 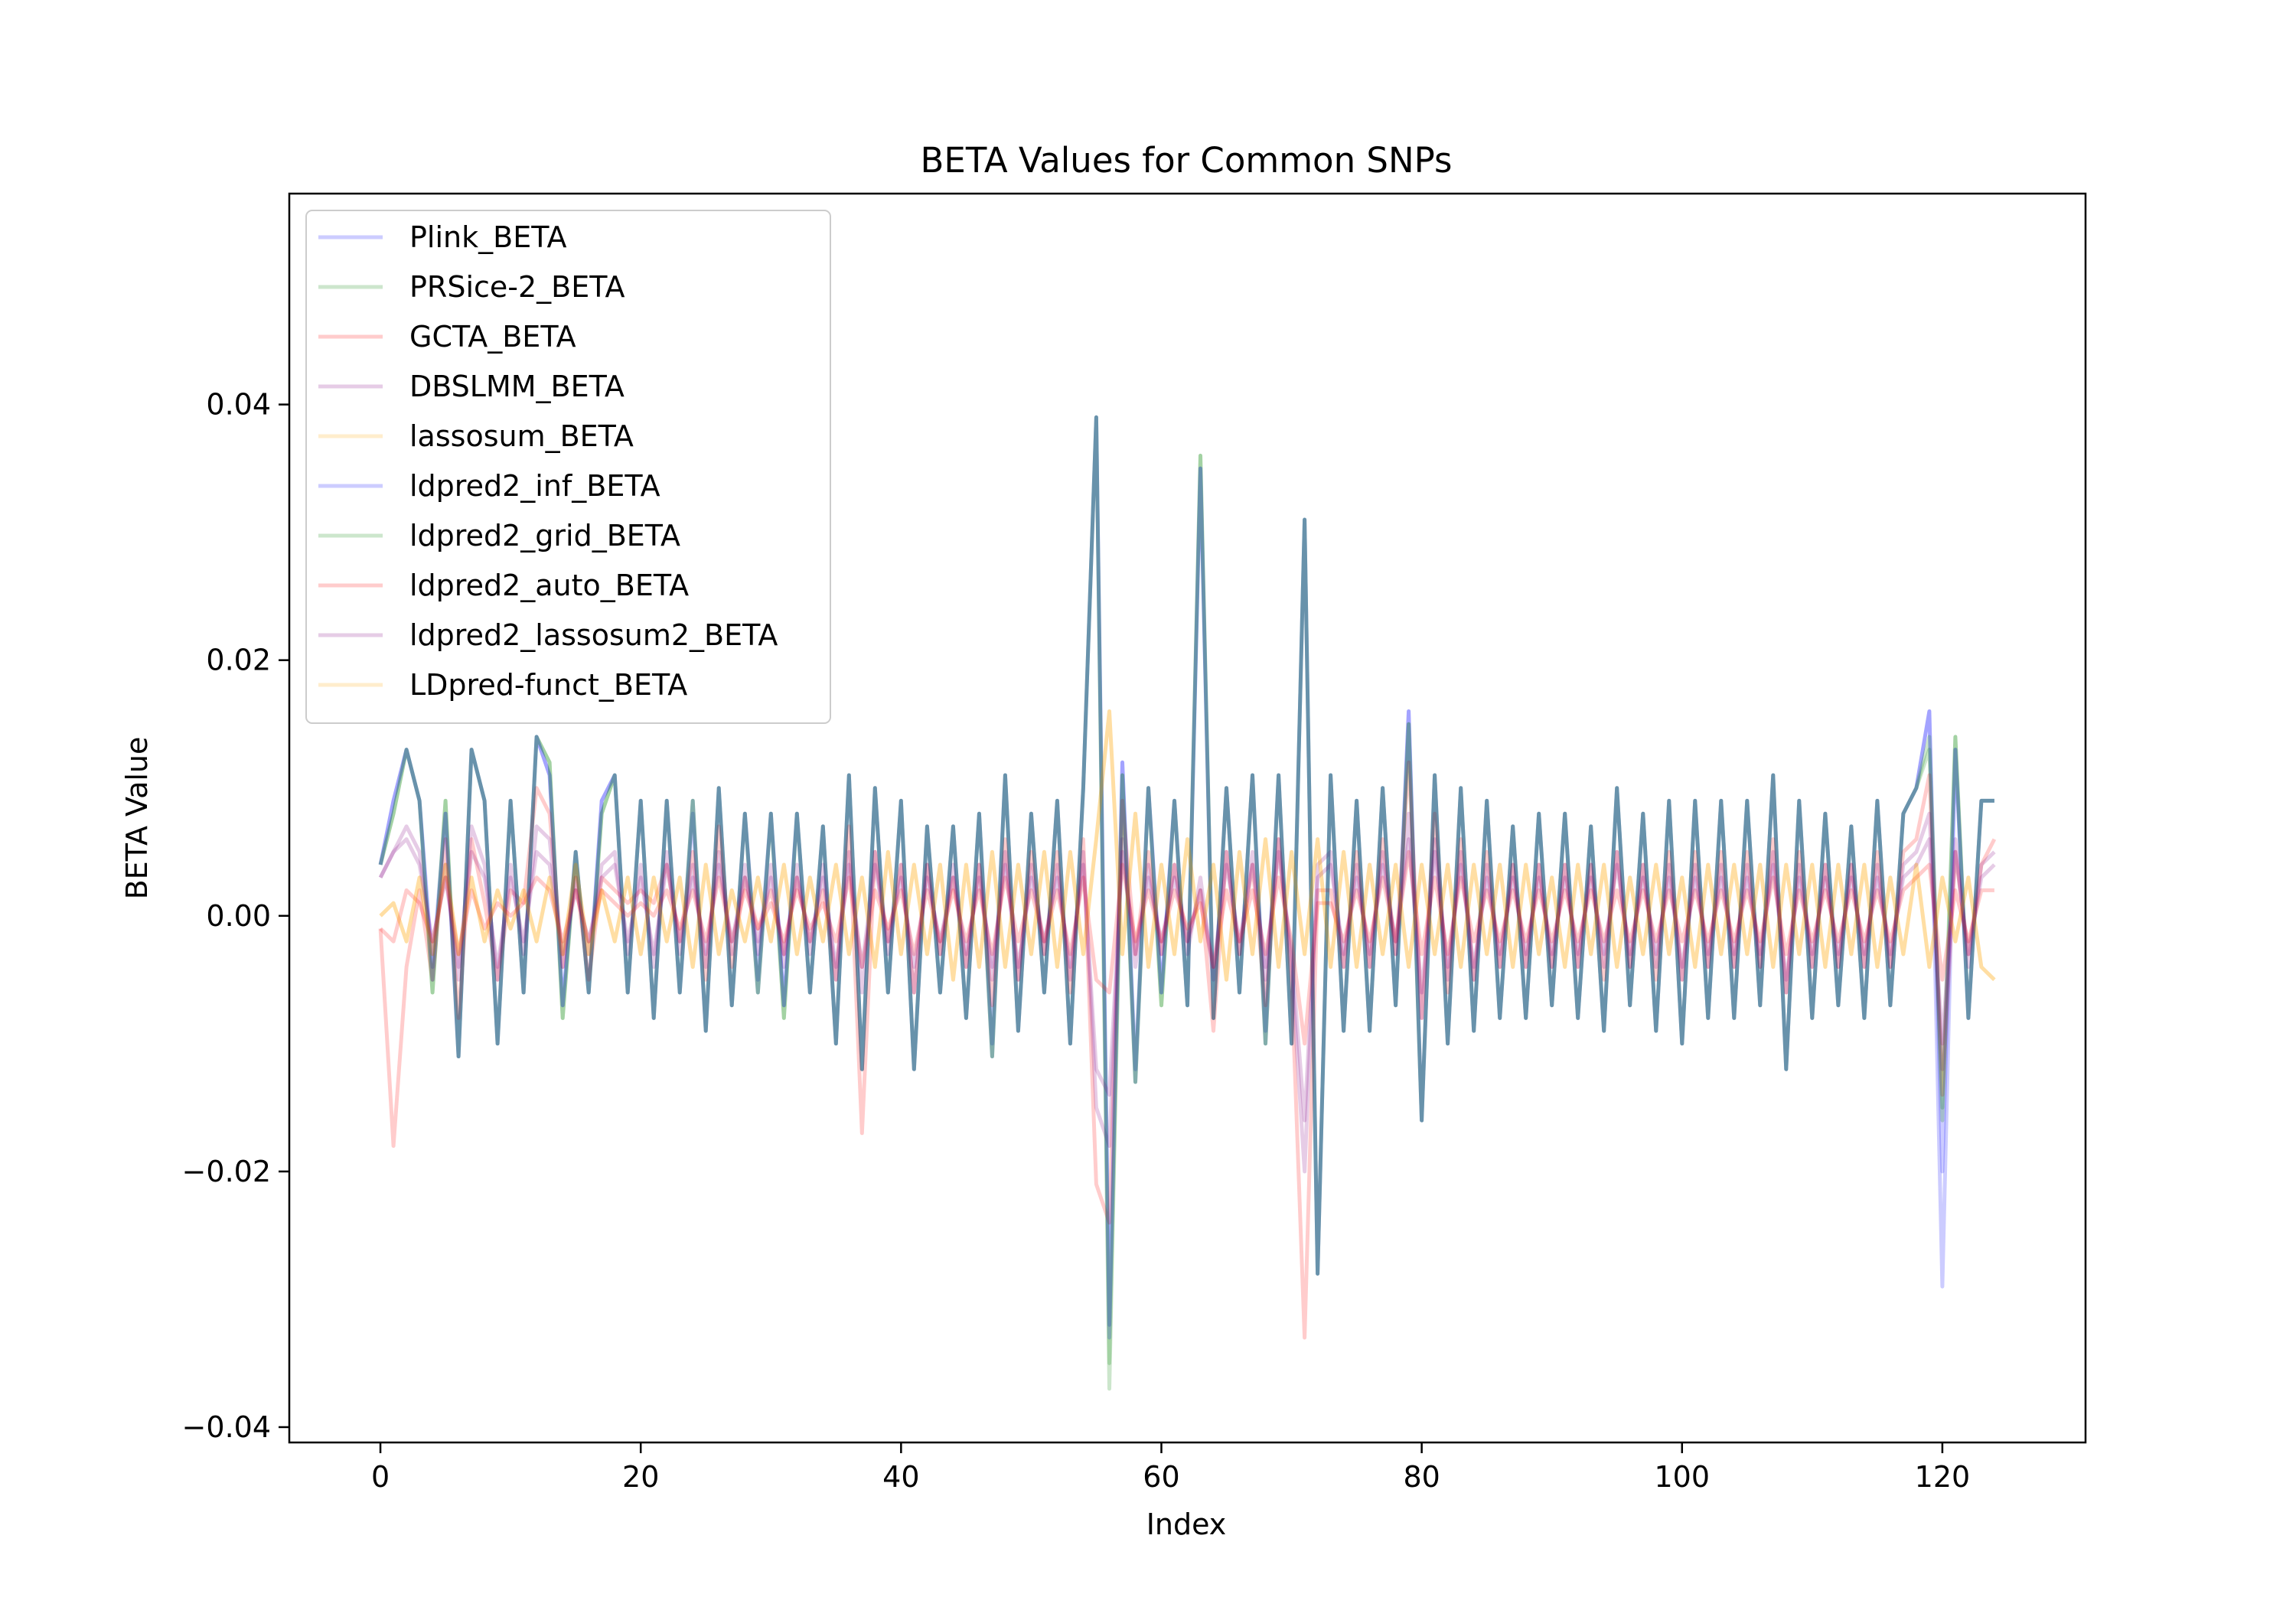 What do you see at coordinates (544, 536) in the screenshot?
I see `legend-label: ldpred2_grid_BETA` at bounding box center [544, 536].